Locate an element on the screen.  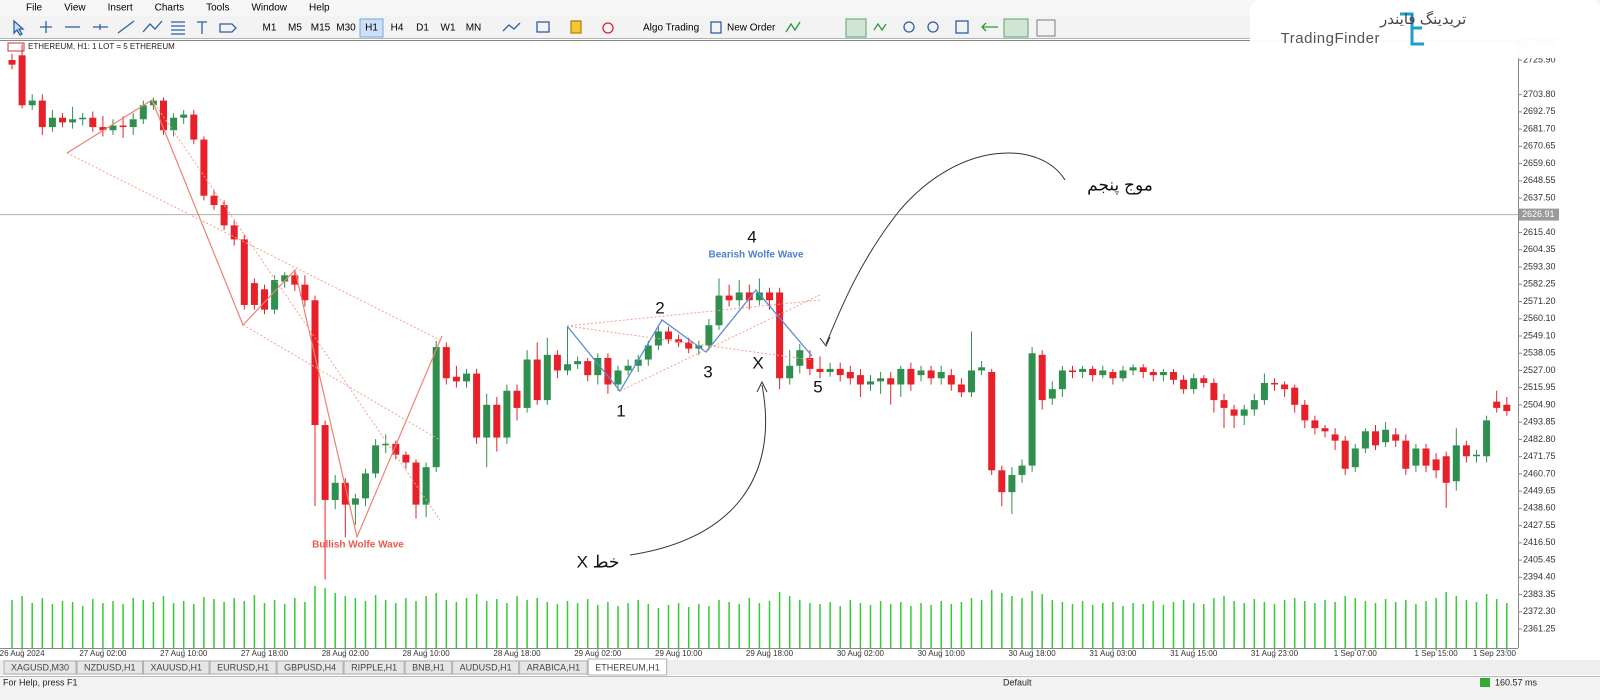
zoom-in-icon is located at coordinates (909, 27).